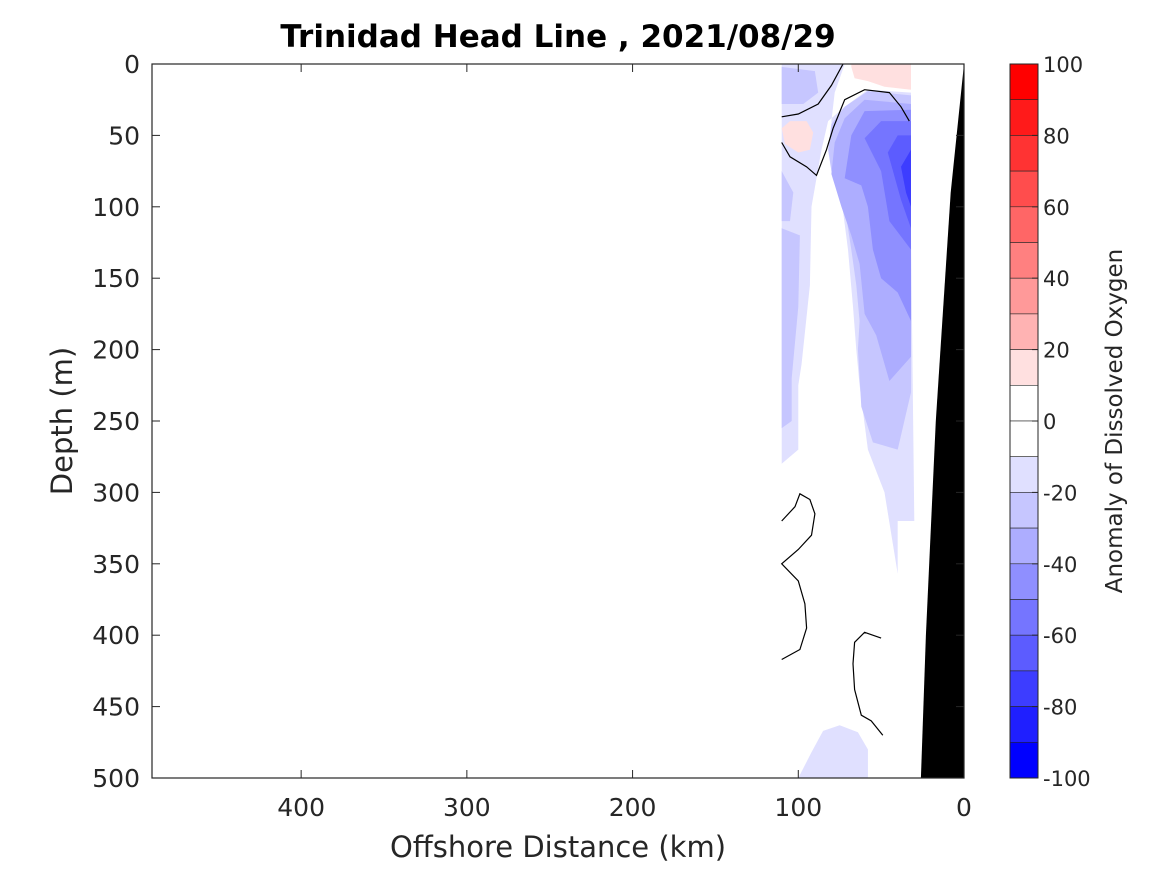  What do you see at coordinates (1060, 493) in the screenshot?
I see `colorbar-tick-label: -20` at bounding box center [1060, 493].